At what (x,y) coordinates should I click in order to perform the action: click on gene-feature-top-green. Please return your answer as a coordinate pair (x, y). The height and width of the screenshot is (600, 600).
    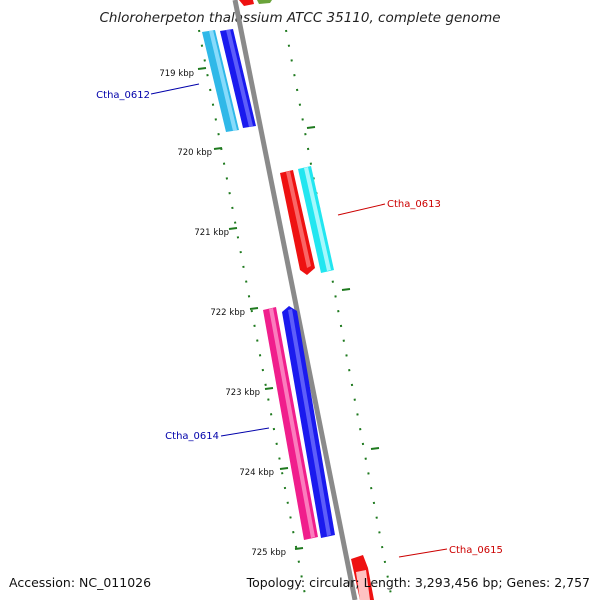
    Looking at the image, I should click on (264, 2).